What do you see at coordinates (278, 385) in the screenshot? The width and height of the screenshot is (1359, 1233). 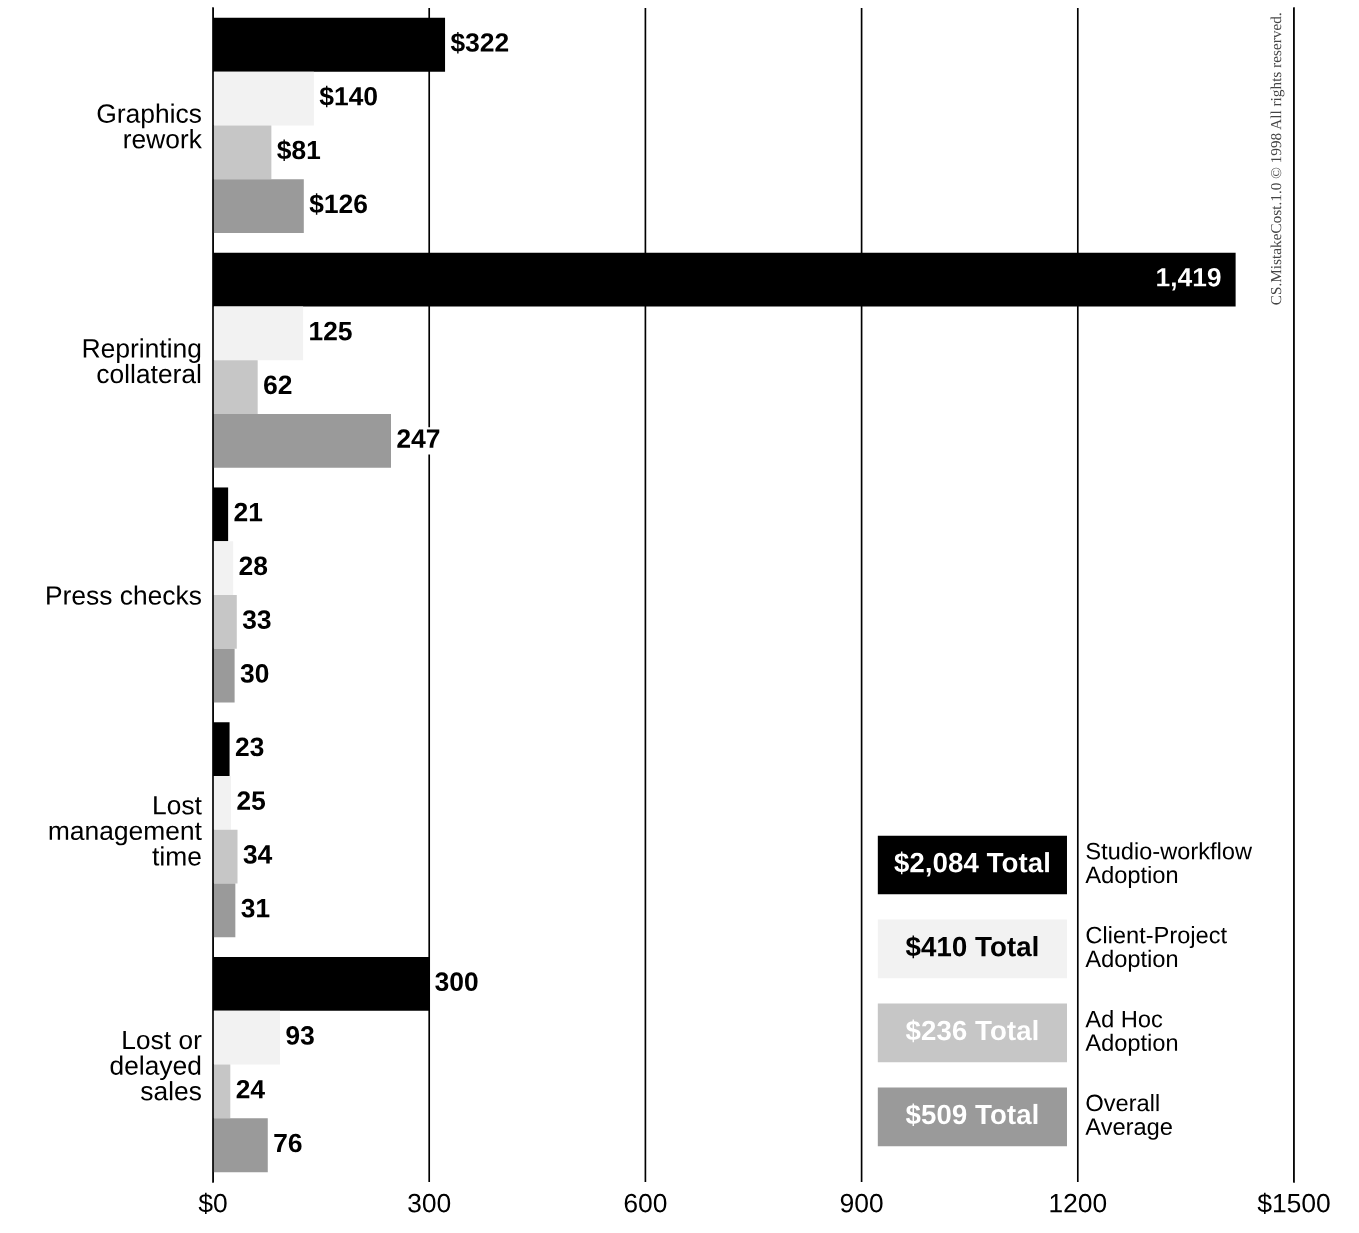 I see `data-label: 62` at bounding box center [278, 385].